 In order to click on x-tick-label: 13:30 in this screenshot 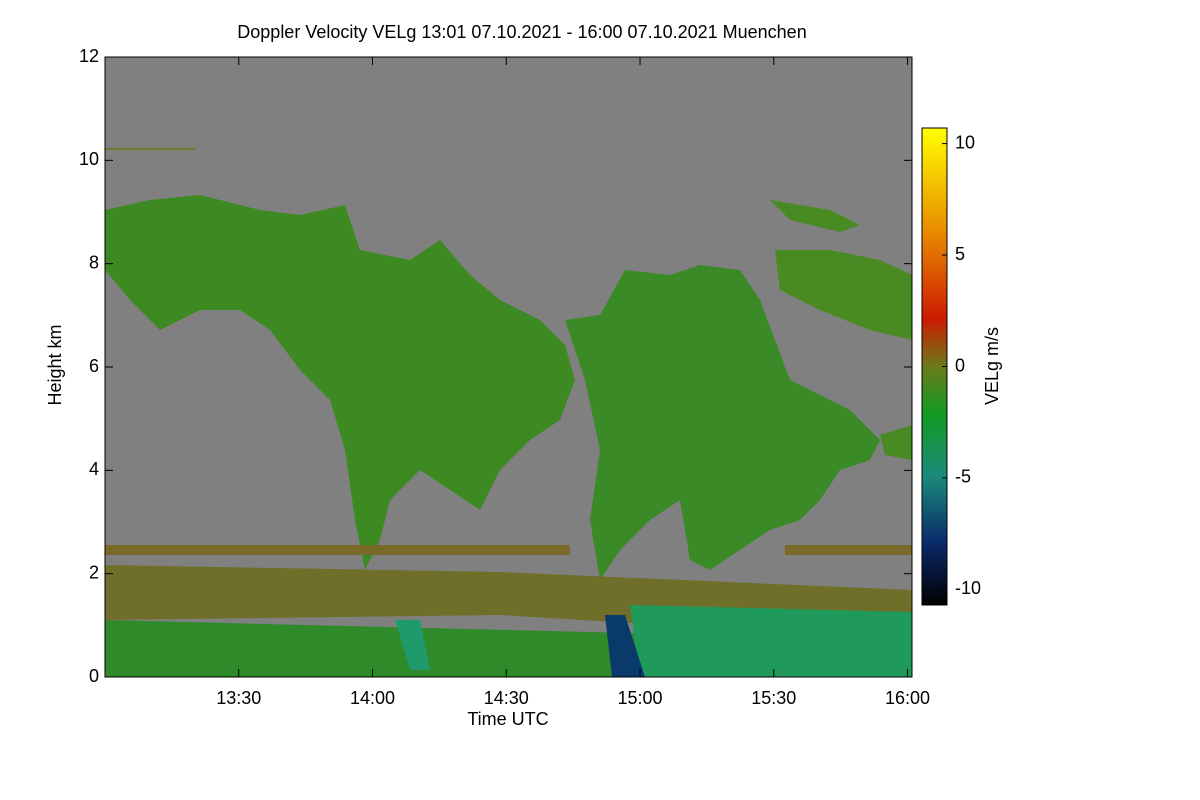, I will do `click(238, 698)`.